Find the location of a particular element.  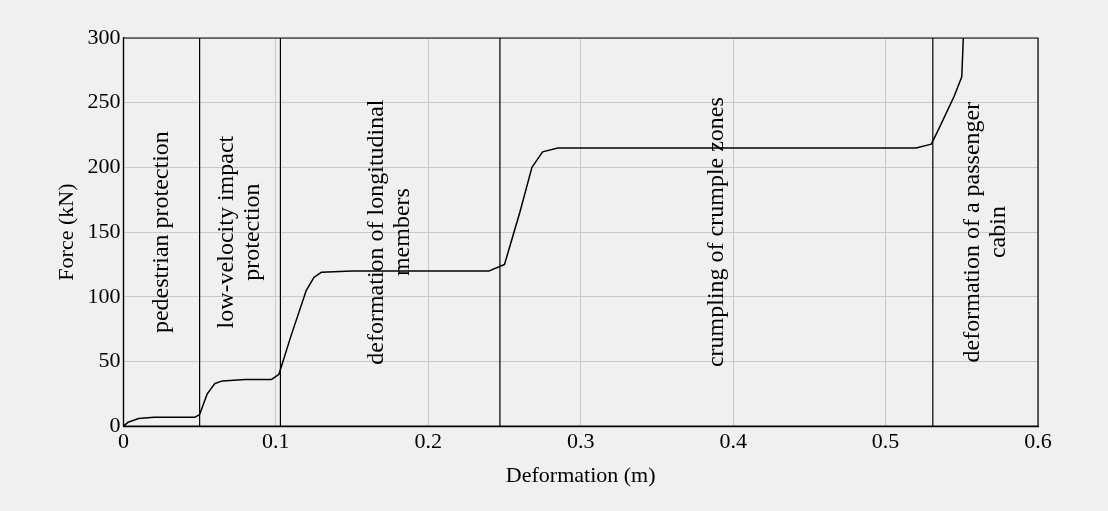

annotation: pedestrian protection is located at coordinates (159, 232).